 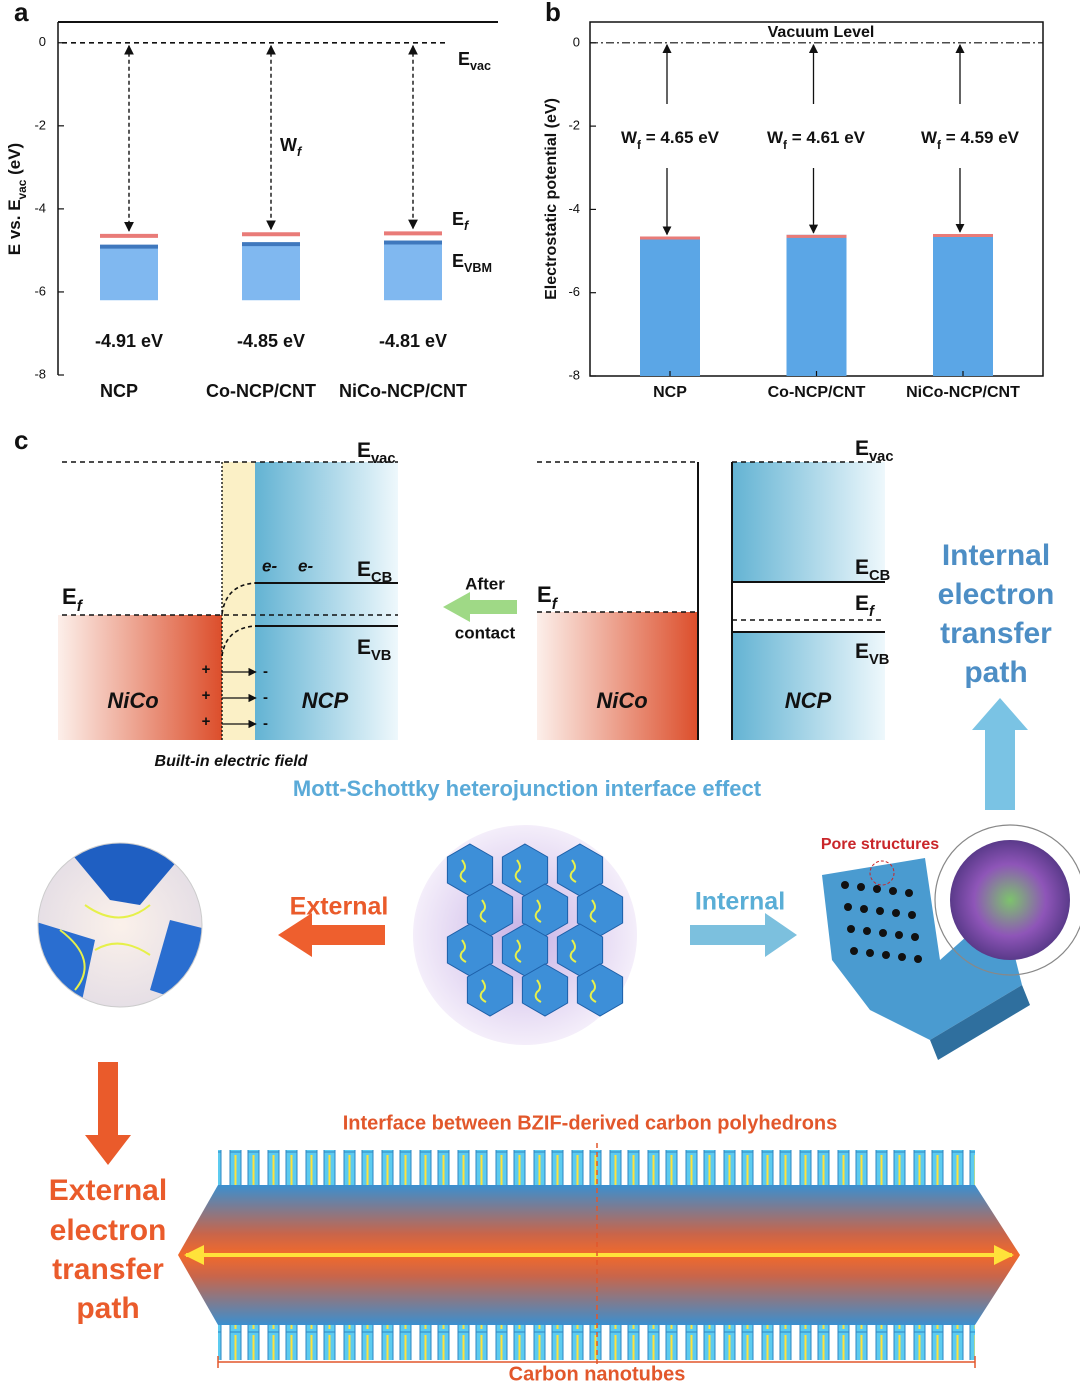 I want to click on contact-arrow: After contact, so click(x=480, y=608).